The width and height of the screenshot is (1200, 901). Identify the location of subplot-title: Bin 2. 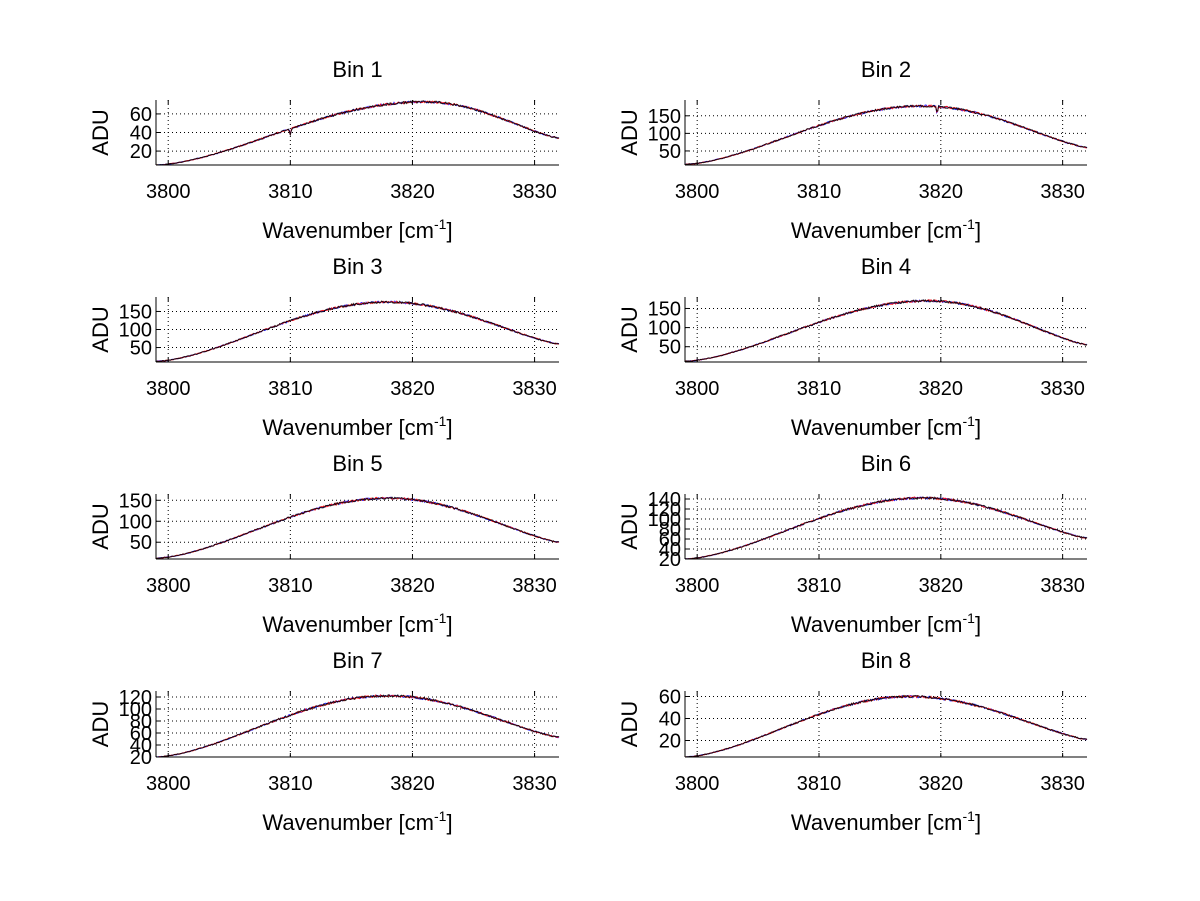
(886, 69).